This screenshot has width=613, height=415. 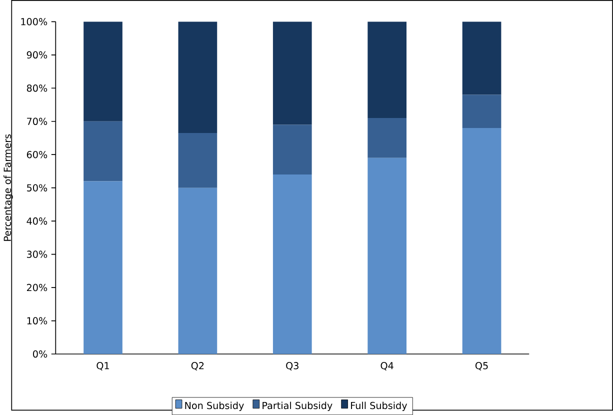 I want to click on y-tick-label: 10%, so click(x=37, y=320).